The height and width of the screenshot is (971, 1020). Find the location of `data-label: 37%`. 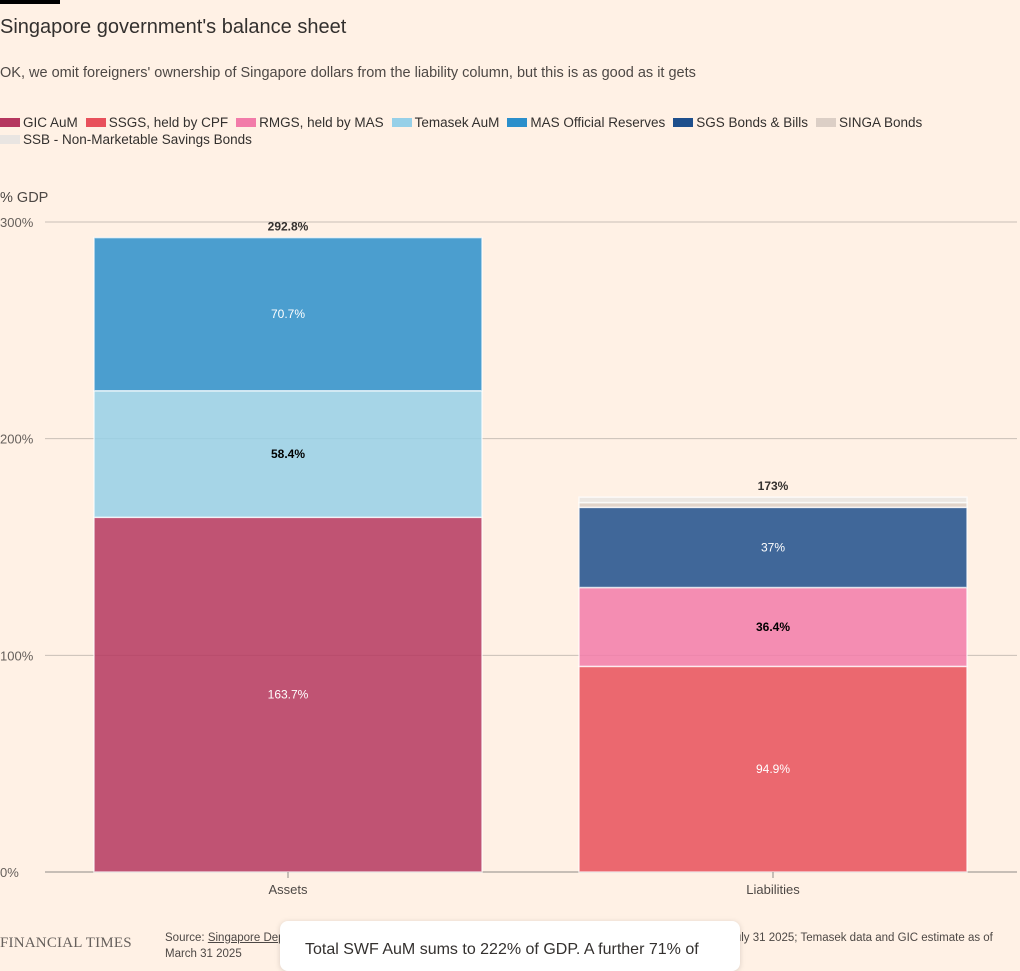

data-label: 37% is located at coordinates (773, 547).